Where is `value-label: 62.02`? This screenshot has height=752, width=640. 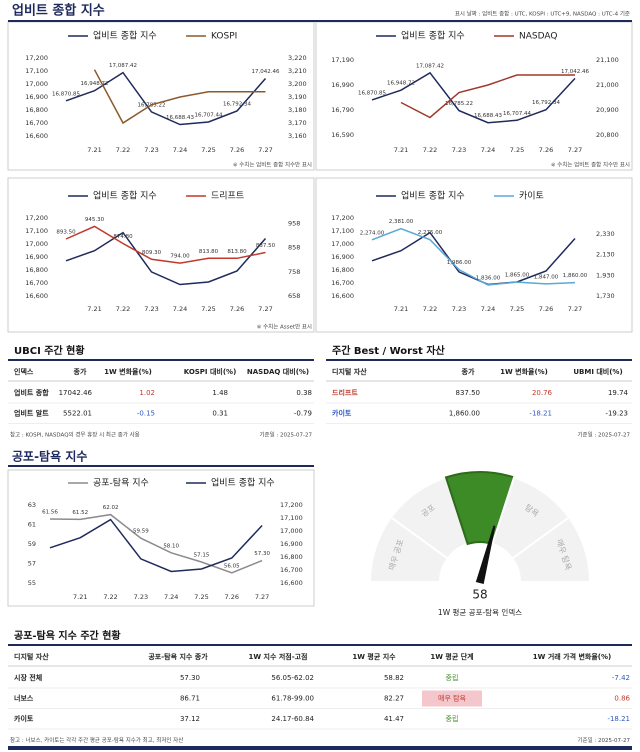
value-label: 62.02 is located at coordinates (111, 508).